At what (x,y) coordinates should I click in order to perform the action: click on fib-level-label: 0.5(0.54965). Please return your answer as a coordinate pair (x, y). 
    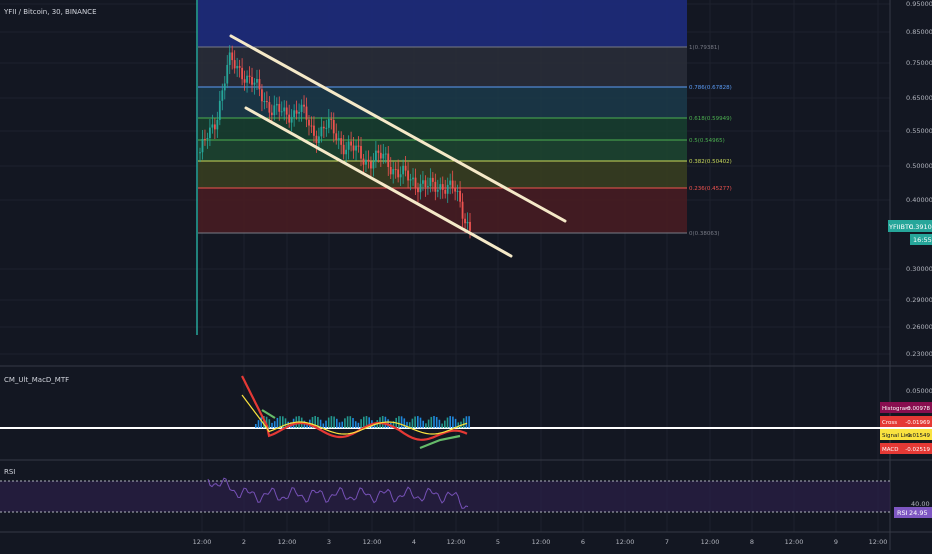
    Looking at the image, I should click on (707, 141).